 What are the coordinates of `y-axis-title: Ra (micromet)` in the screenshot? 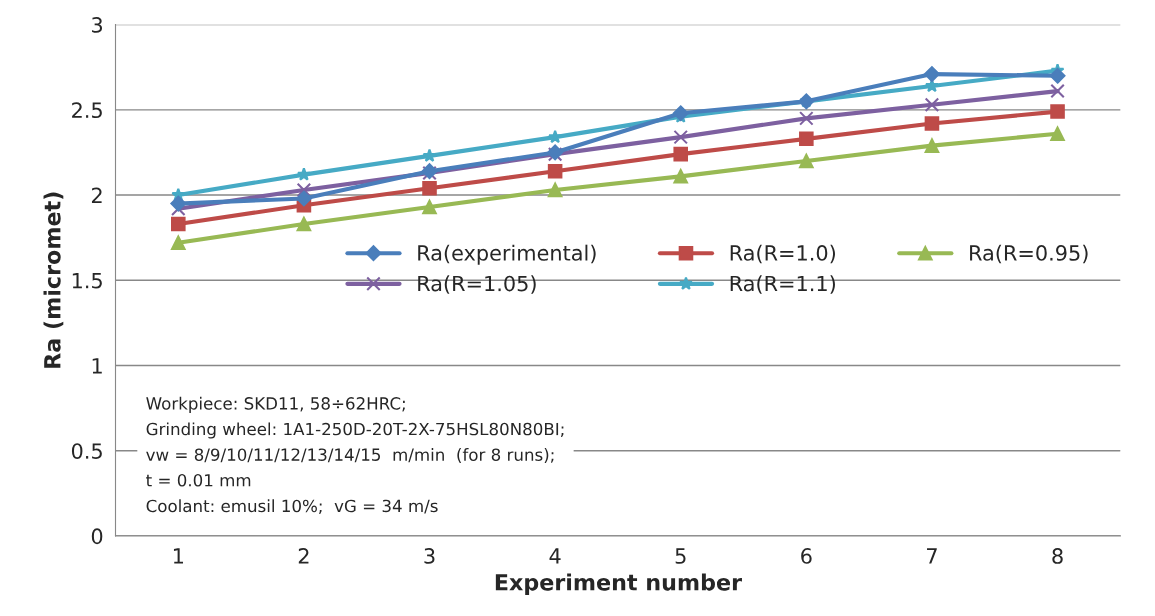 It's located at (53, 280).